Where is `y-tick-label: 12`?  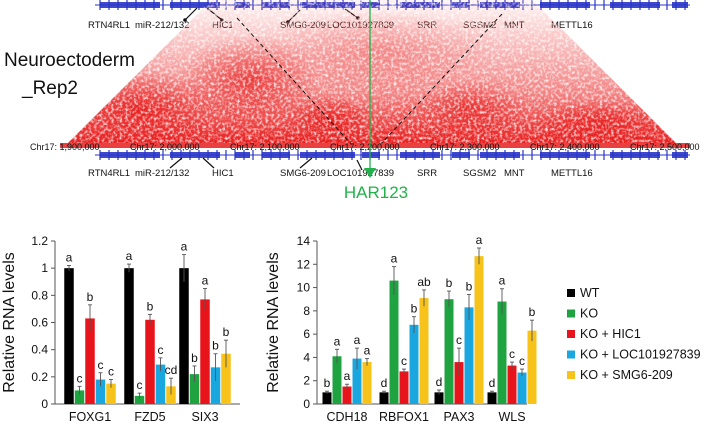
y-tick-label: 12 is located at coordinates (304, 264).